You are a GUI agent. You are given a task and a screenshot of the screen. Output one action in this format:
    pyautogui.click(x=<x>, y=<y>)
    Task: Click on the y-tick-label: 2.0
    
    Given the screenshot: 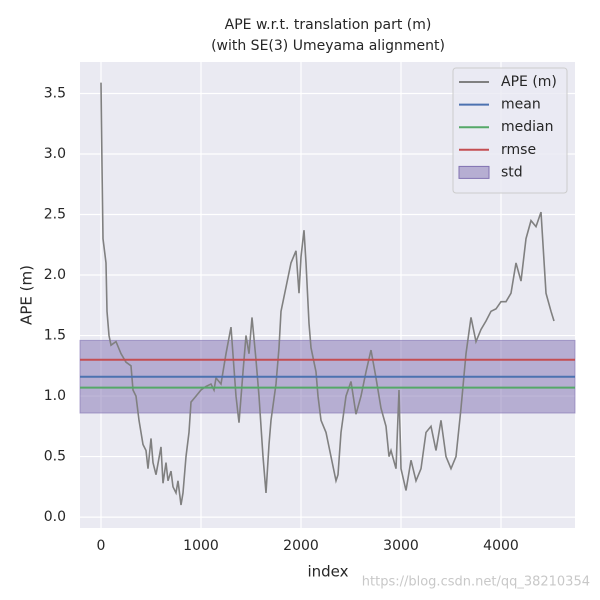 What is the action you would take?
    pyautogui.click(x=55, y=275)
    